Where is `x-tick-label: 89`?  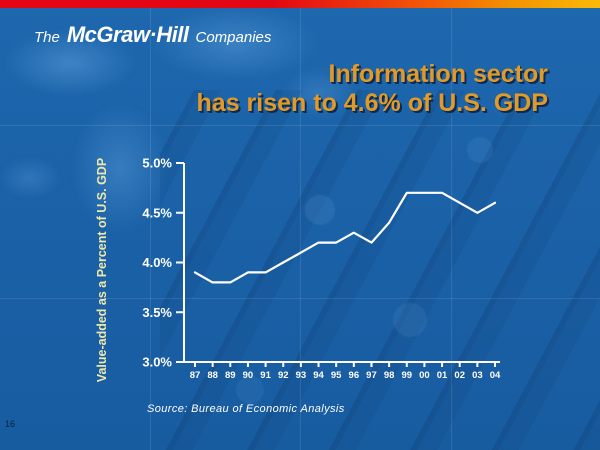
x-tick-label: 89 is located at coordinates (230, 375).